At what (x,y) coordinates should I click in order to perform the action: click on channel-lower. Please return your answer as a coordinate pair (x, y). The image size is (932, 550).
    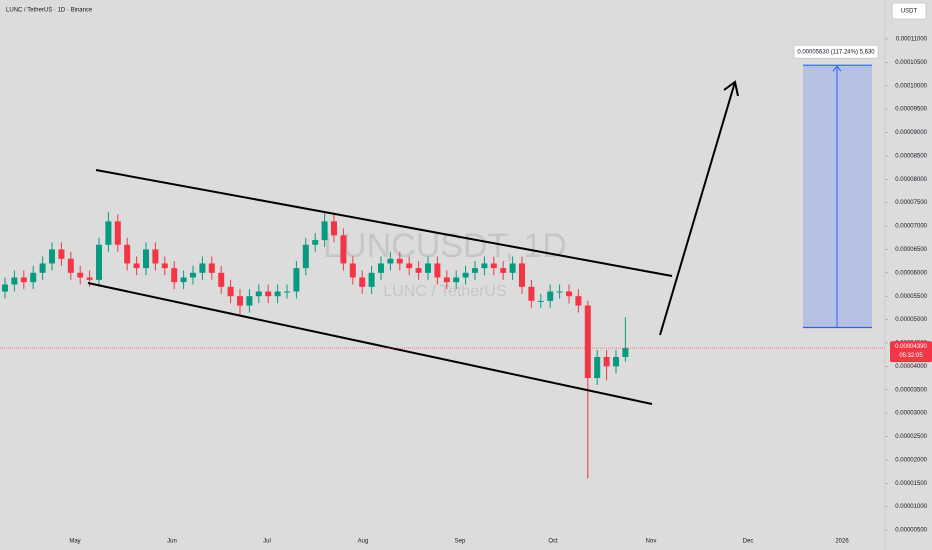
    Looking at the image, I should click on (370, 343).